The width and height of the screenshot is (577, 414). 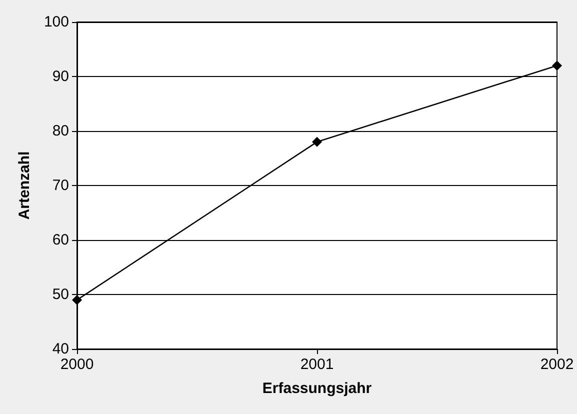 I want to click on y-tick-label: 50, so click(x=60, y=294).